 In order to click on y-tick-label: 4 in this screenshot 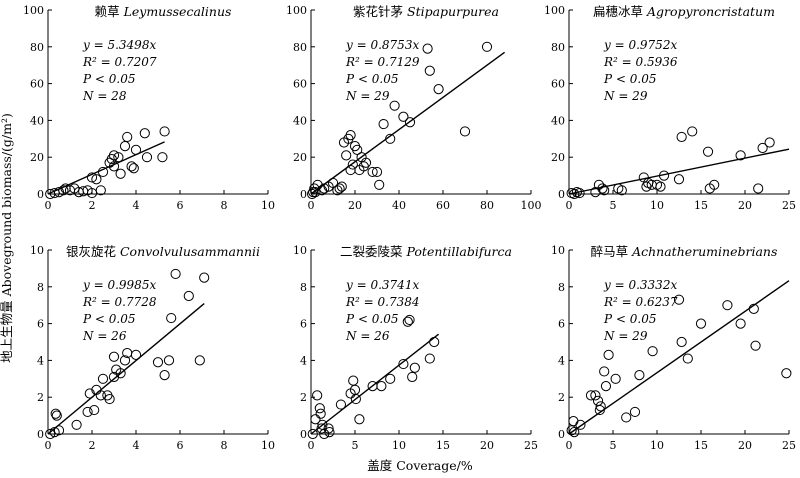, I will do `click(561, 360)`.